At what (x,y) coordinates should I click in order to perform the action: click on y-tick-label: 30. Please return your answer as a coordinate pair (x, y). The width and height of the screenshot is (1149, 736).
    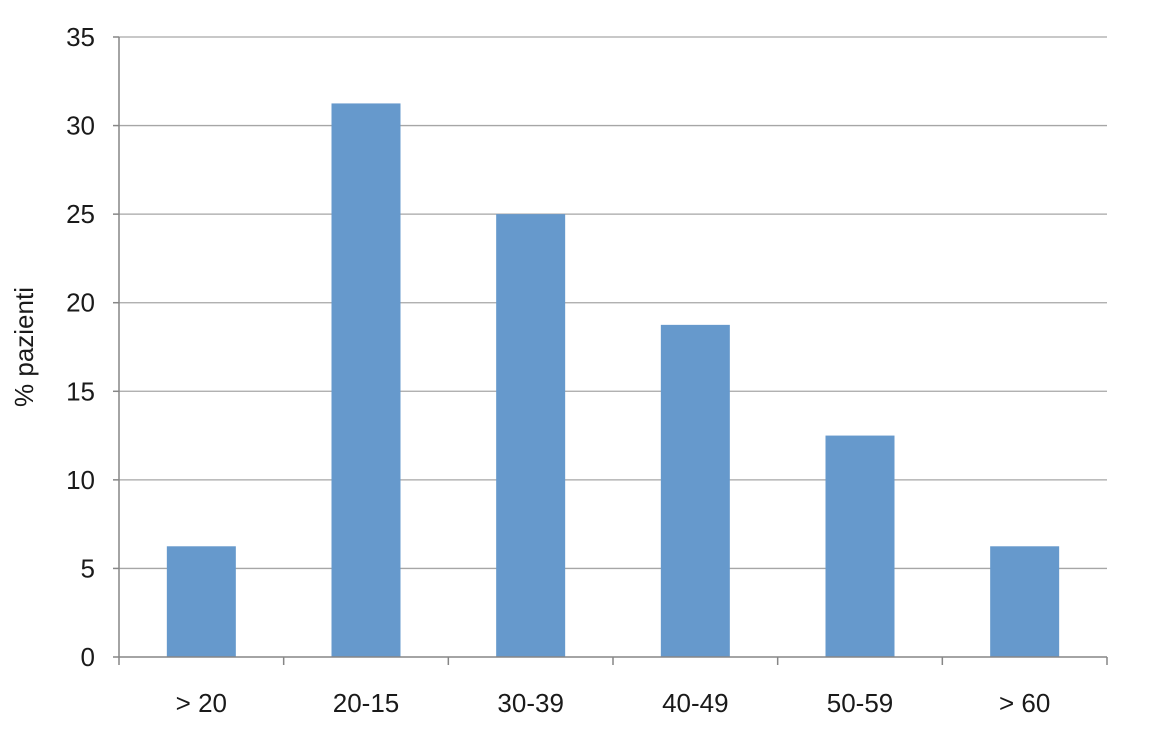
    Looking at the image, I should click on (80, 126).